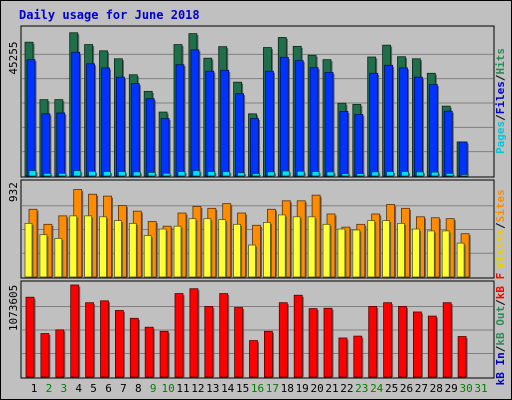 The image size is (512, 400). I want to click on x-tick-label: 31, so click(480, 388).